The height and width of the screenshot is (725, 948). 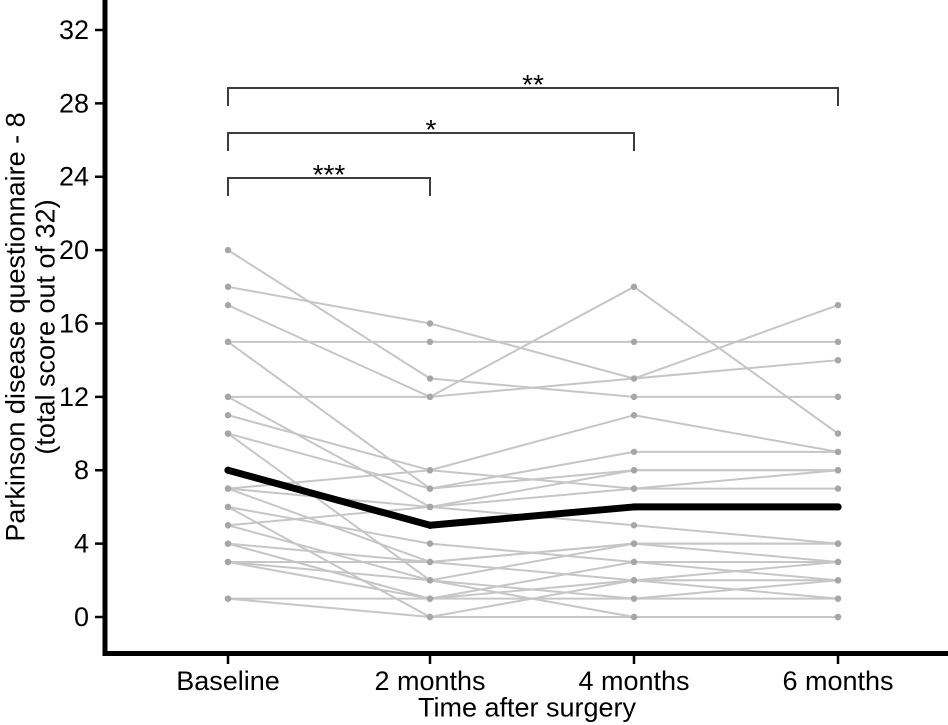 What do you see at coordinates (633, 681) in the screenshot?
I see `x-tick-label: 4 months` at bounding box center [633, 681].